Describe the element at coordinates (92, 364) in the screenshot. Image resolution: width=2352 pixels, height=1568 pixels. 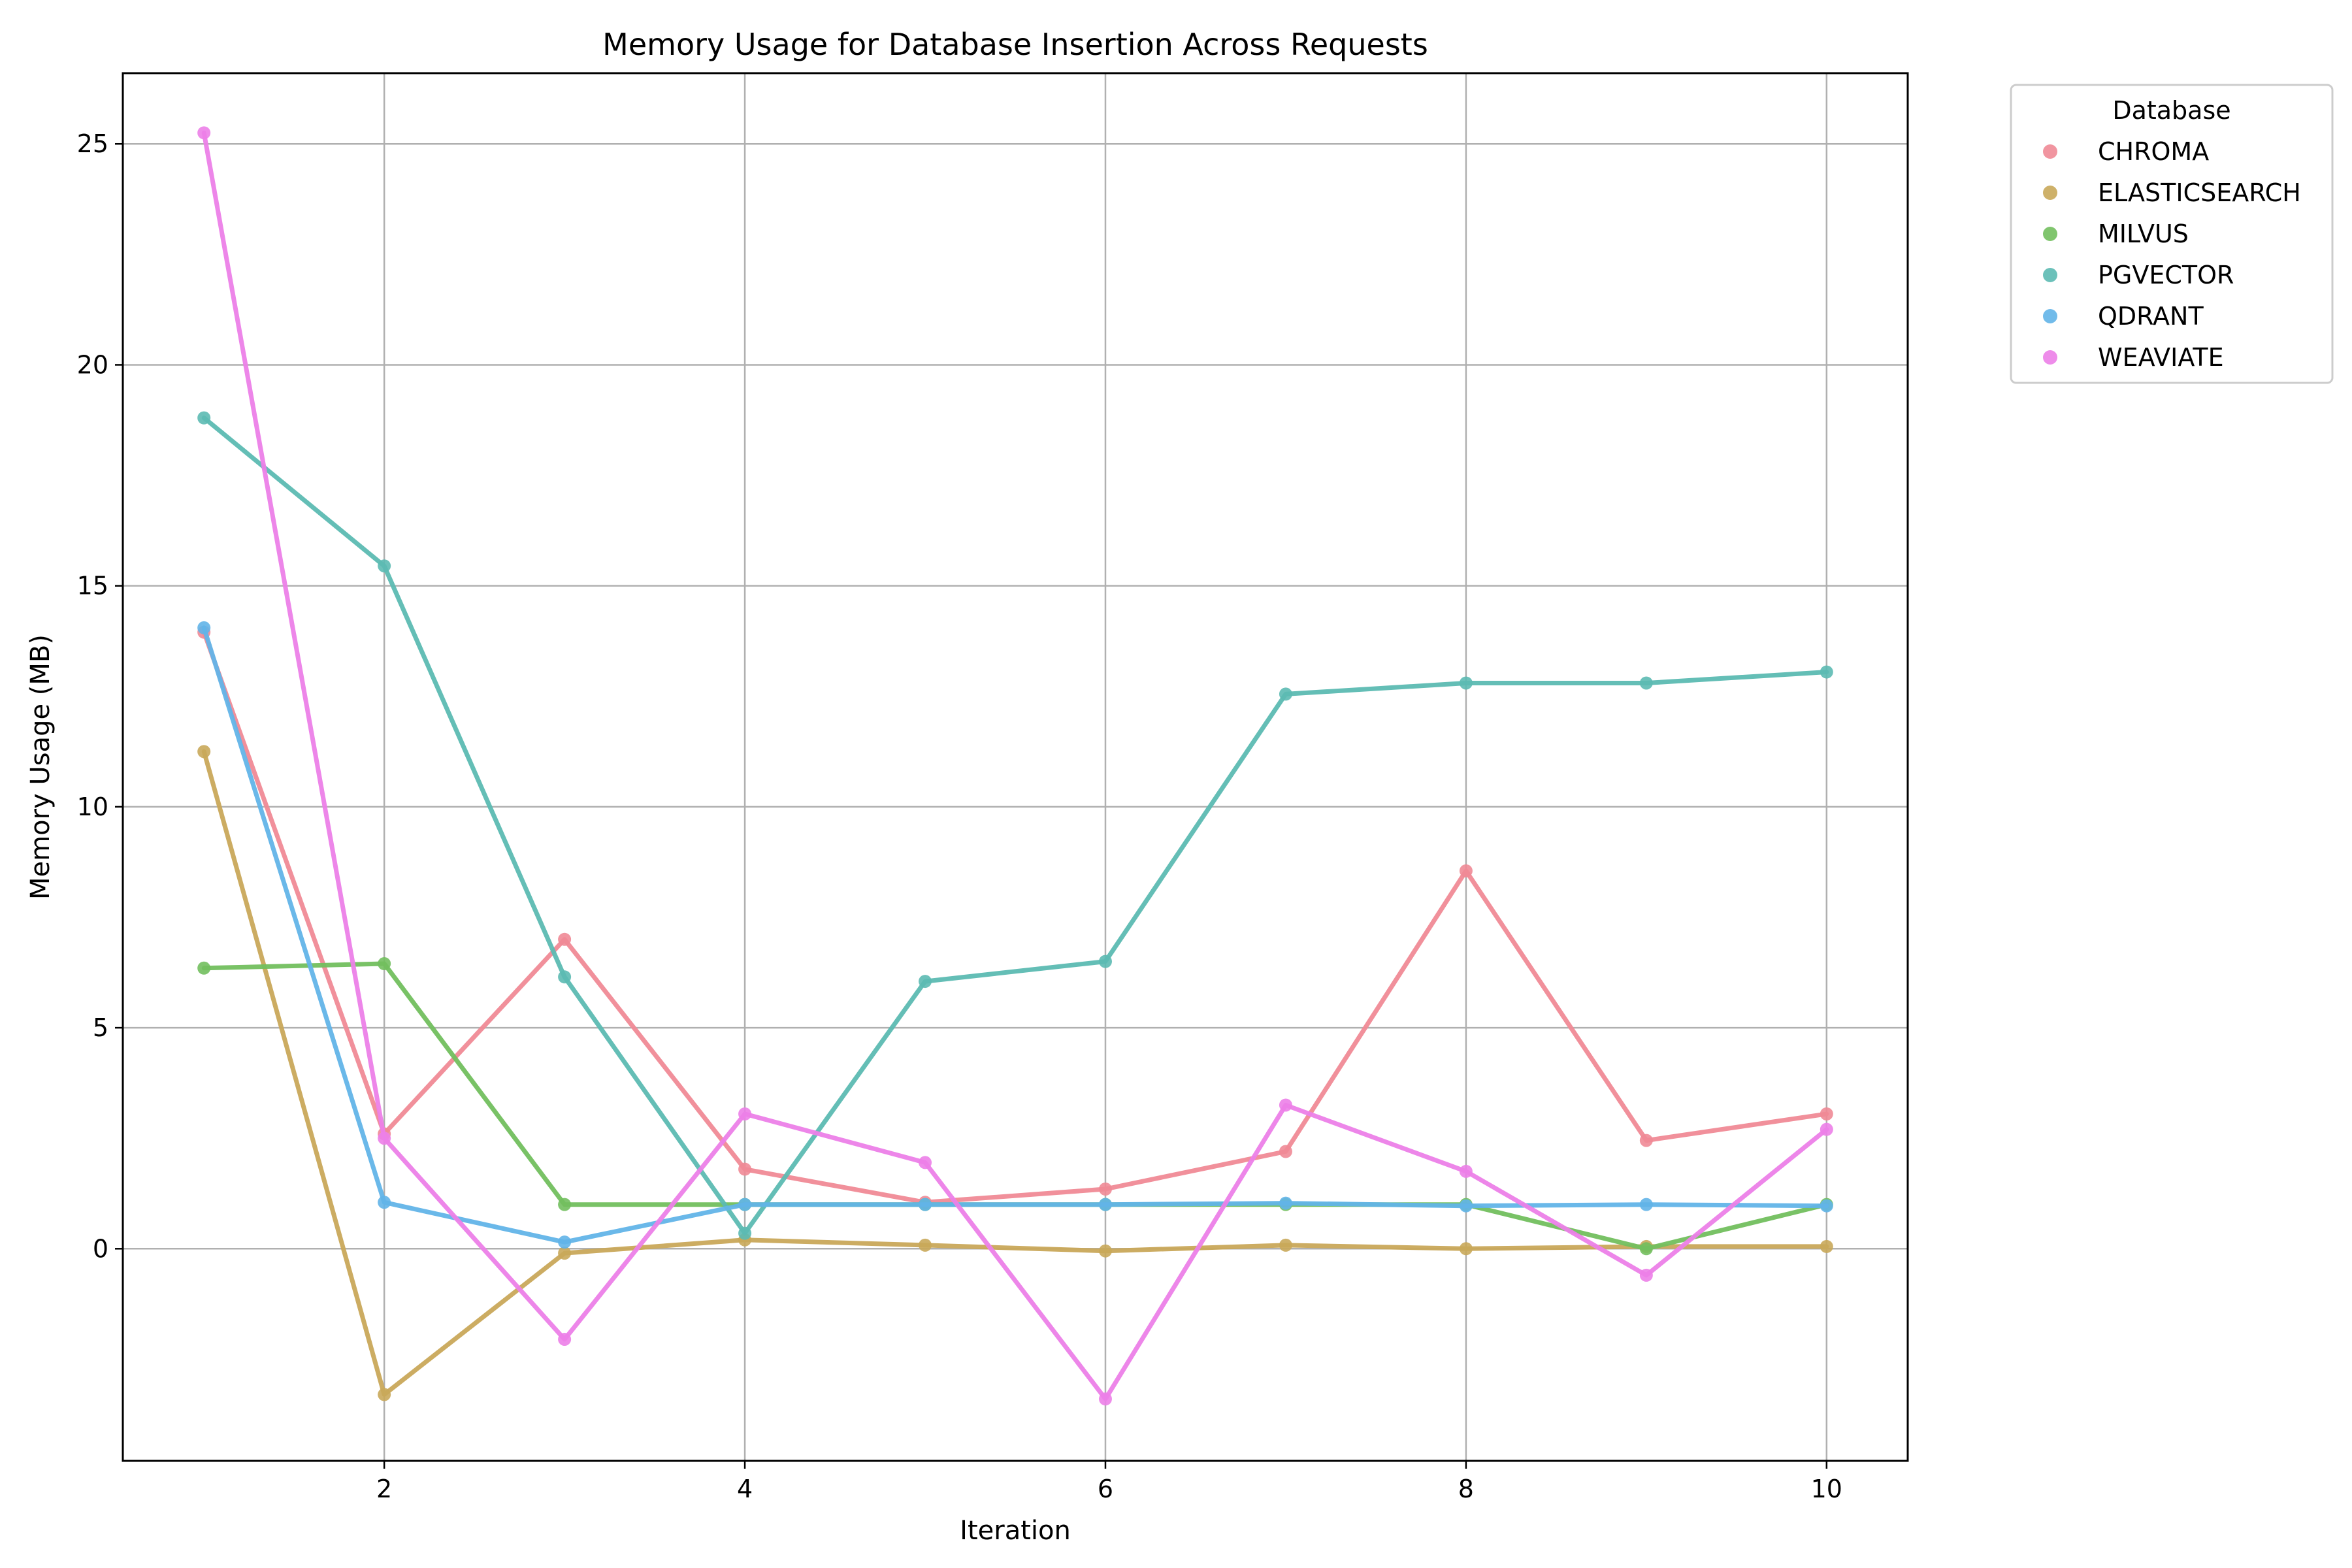
I see `y-tick-label: 20` at that location.